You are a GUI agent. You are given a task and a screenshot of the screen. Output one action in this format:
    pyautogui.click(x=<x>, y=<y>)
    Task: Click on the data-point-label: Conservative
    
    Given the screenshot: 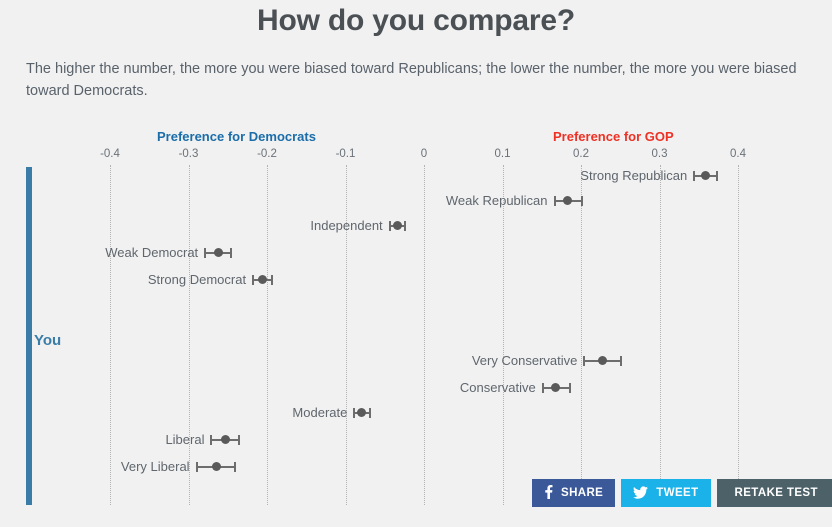 What is the action you would take?
    pyautogui.click(x=497, y=387)
    